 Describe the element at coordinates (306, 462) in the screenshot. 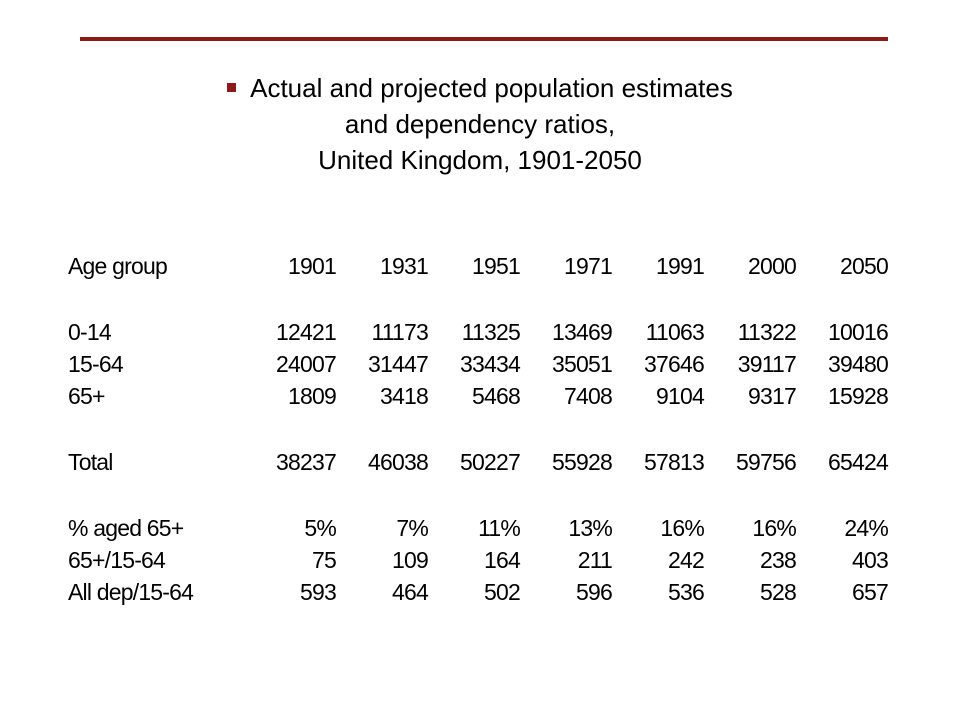

I see `table-cell: 38237` at that location.